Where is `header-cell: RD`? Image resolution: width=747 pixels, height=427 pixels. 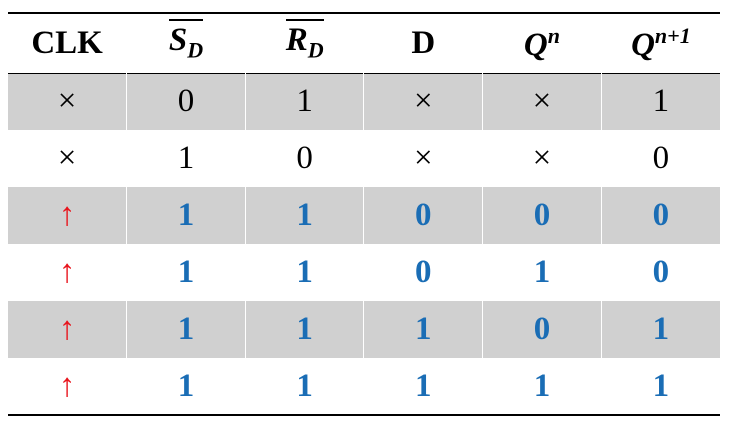 header-cell: RD is located at coordinates (304, 43).